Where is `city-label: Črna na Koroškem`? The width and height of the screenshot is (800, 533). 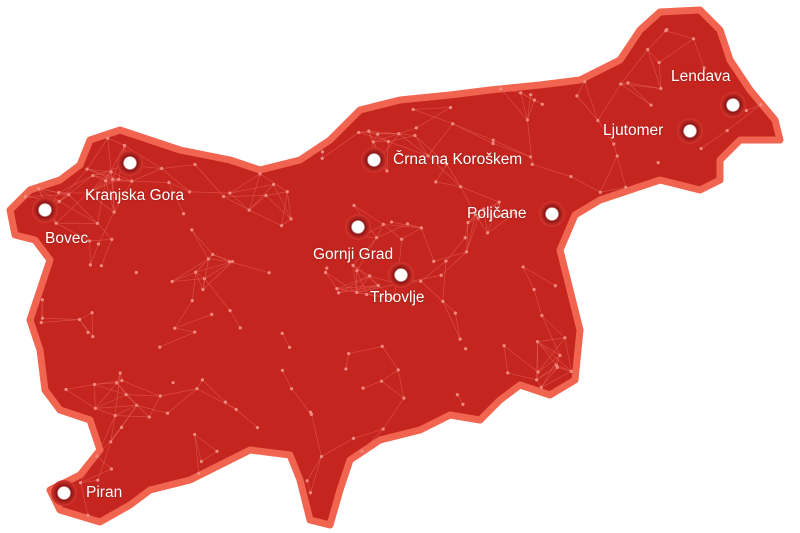
city-label: Črna na Koroškem is located at coordinates (458, 159).